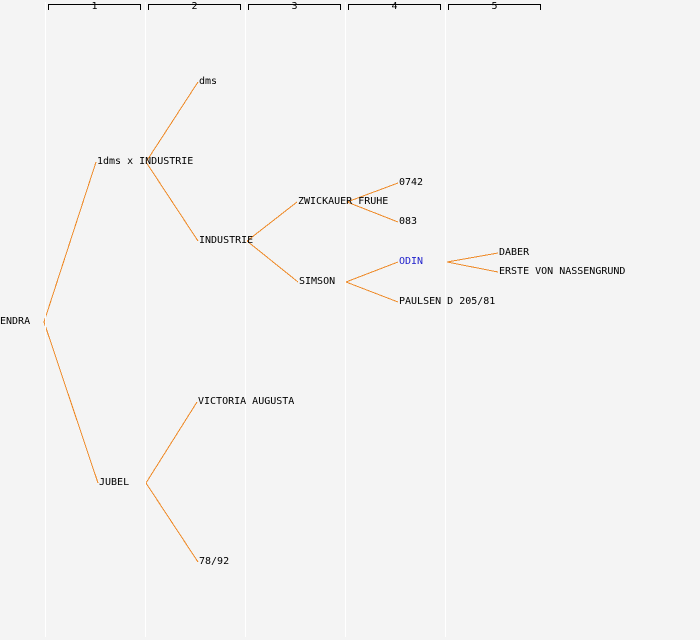  What do you see at coordinates (172, 201) in the screenshot?
I see `pedigree-edge-1dms-x-industrie-industrie` at bounding box center [172, 201].